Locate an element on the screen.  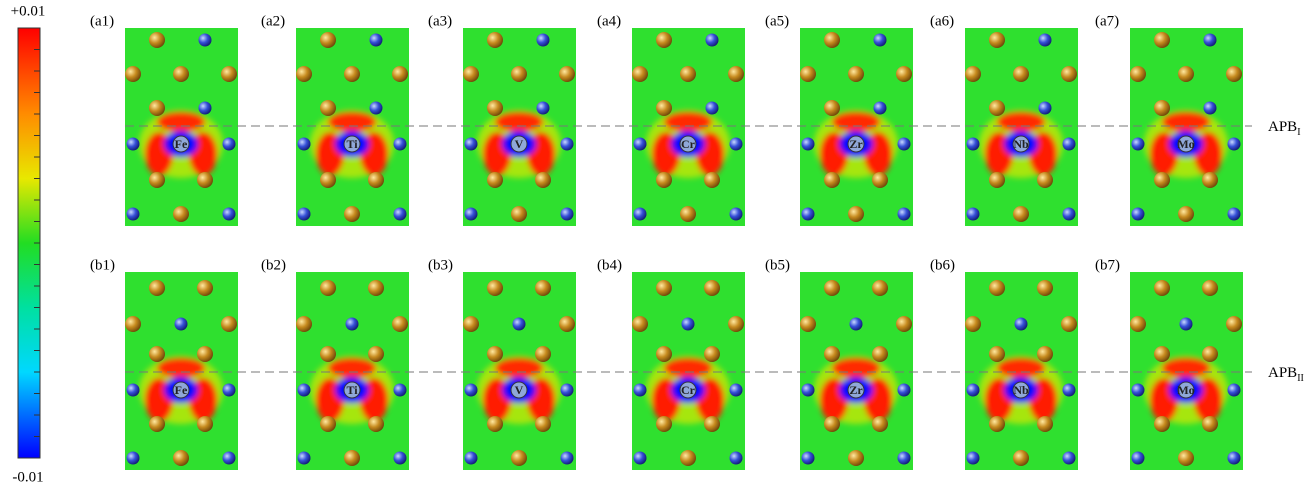
panel-tag: (a7) is located at coordinates (1107, 21).